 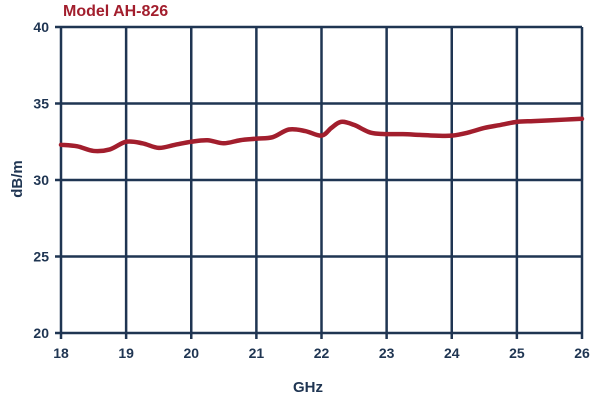 I want to click on y-tick-label: 20, so click(x=41, y=333).